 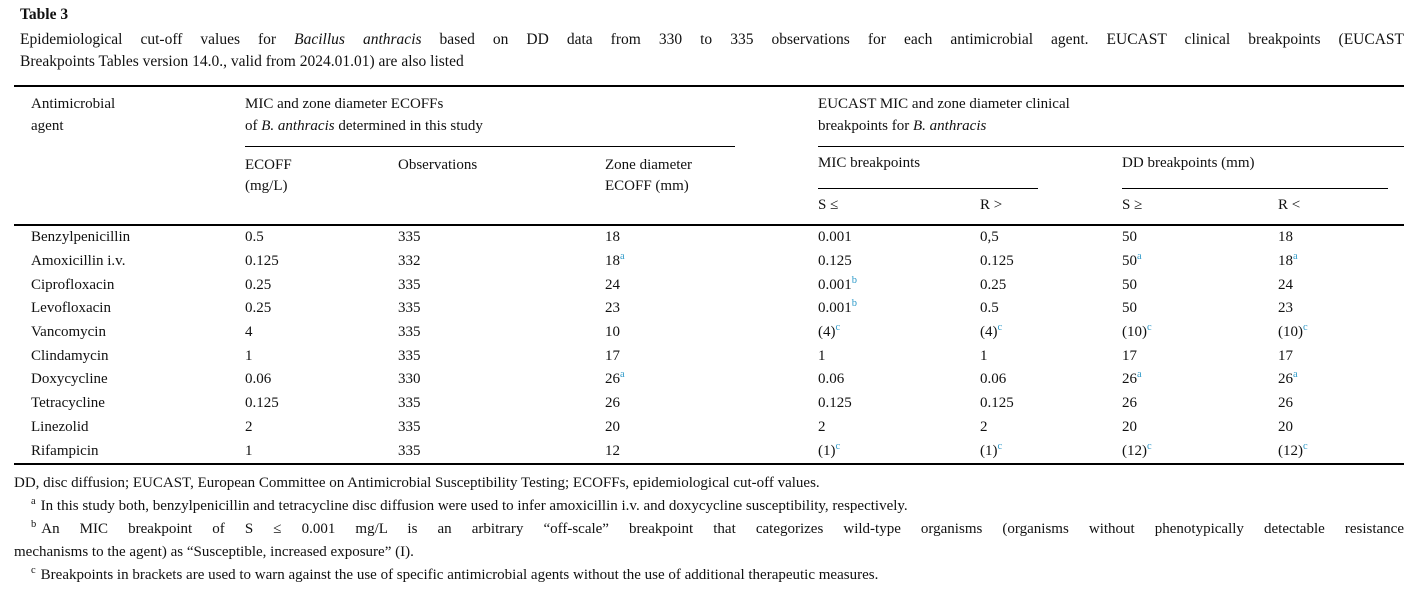 What do you see at coordinates (249, 332) in the screenshot?
I see `value-cell: 4` at bounding box center [249, 332].